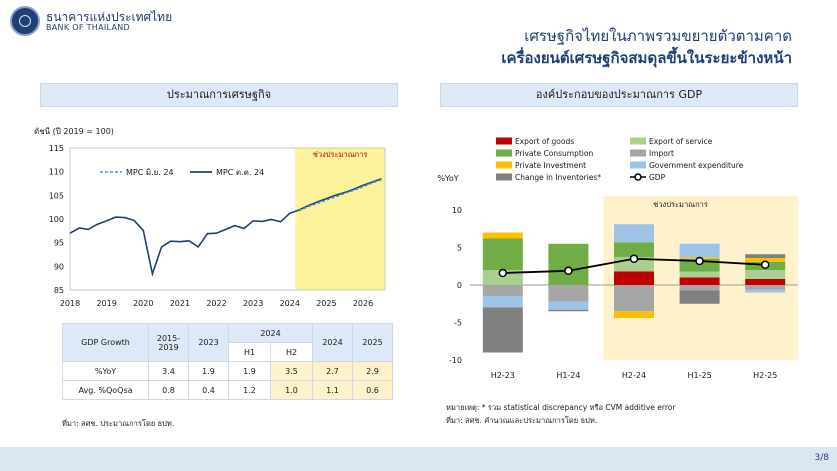 This screenshot has height=471, width=837. Describe the element at coordinates (657, 177) in the screenshot. I see `legend-label: GDP` at that location.